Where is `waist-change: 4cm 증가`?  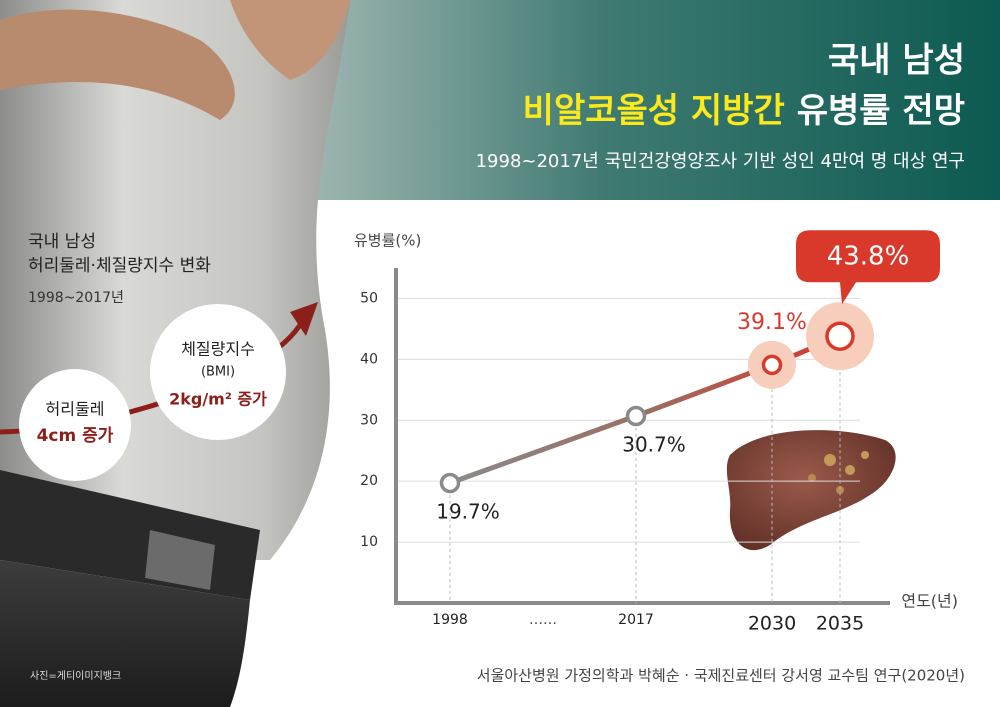 waist-change: 4cm 증가 is located at coordinates (75, 436).